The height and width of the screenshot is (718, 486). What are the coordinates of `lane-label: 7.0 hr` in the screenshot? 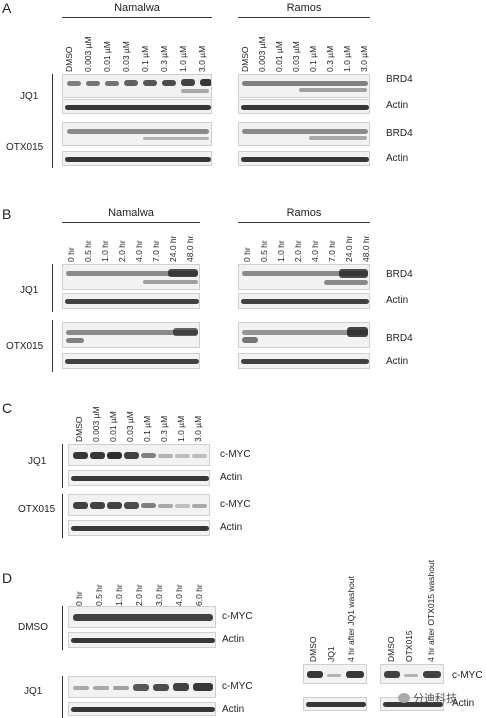 It's located at (156, 251).